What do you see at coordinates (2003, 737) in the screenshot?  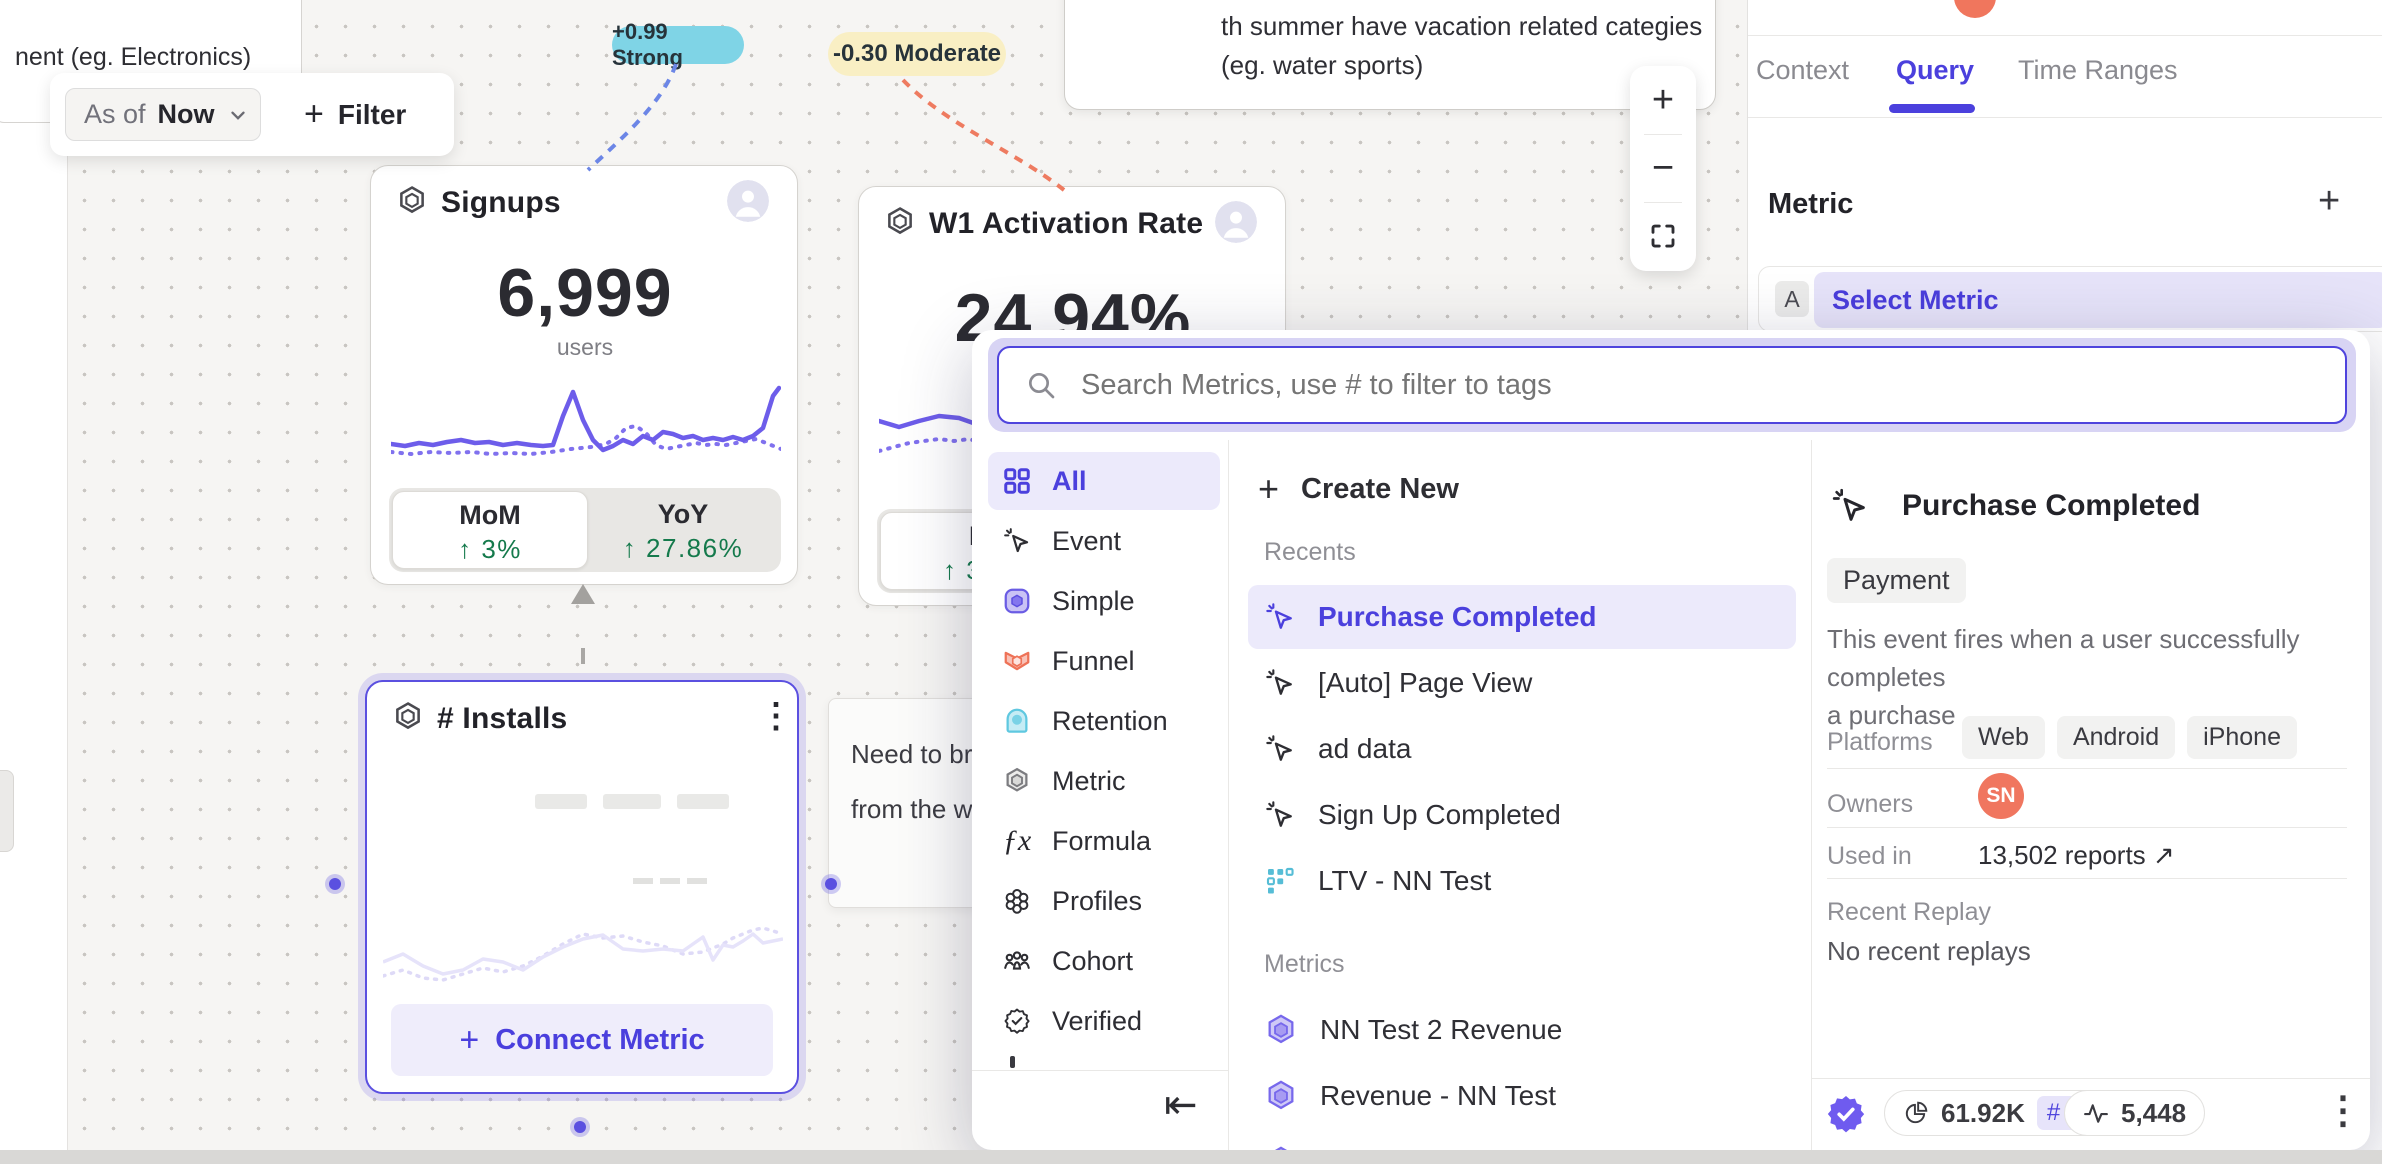 I see `platform-chip: Web` at bounding box center [2003, 737].